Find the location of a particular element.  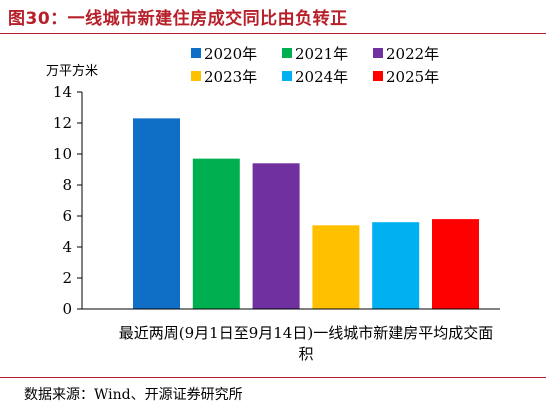

y-tick-label: 12 is located at coordinates (62, 123).